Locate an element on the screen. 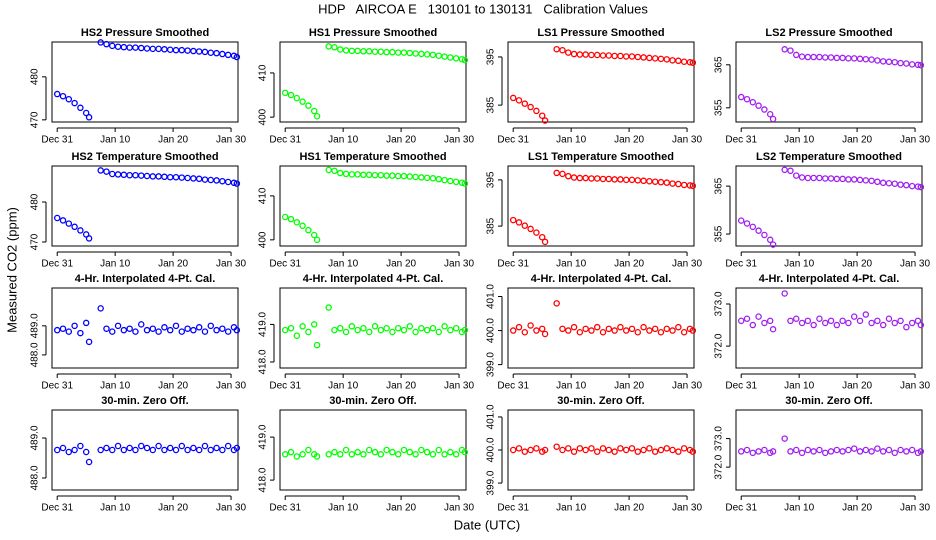 The image size is (936, 540). y-tick-label: 385 is located at coordinates (491, 104).